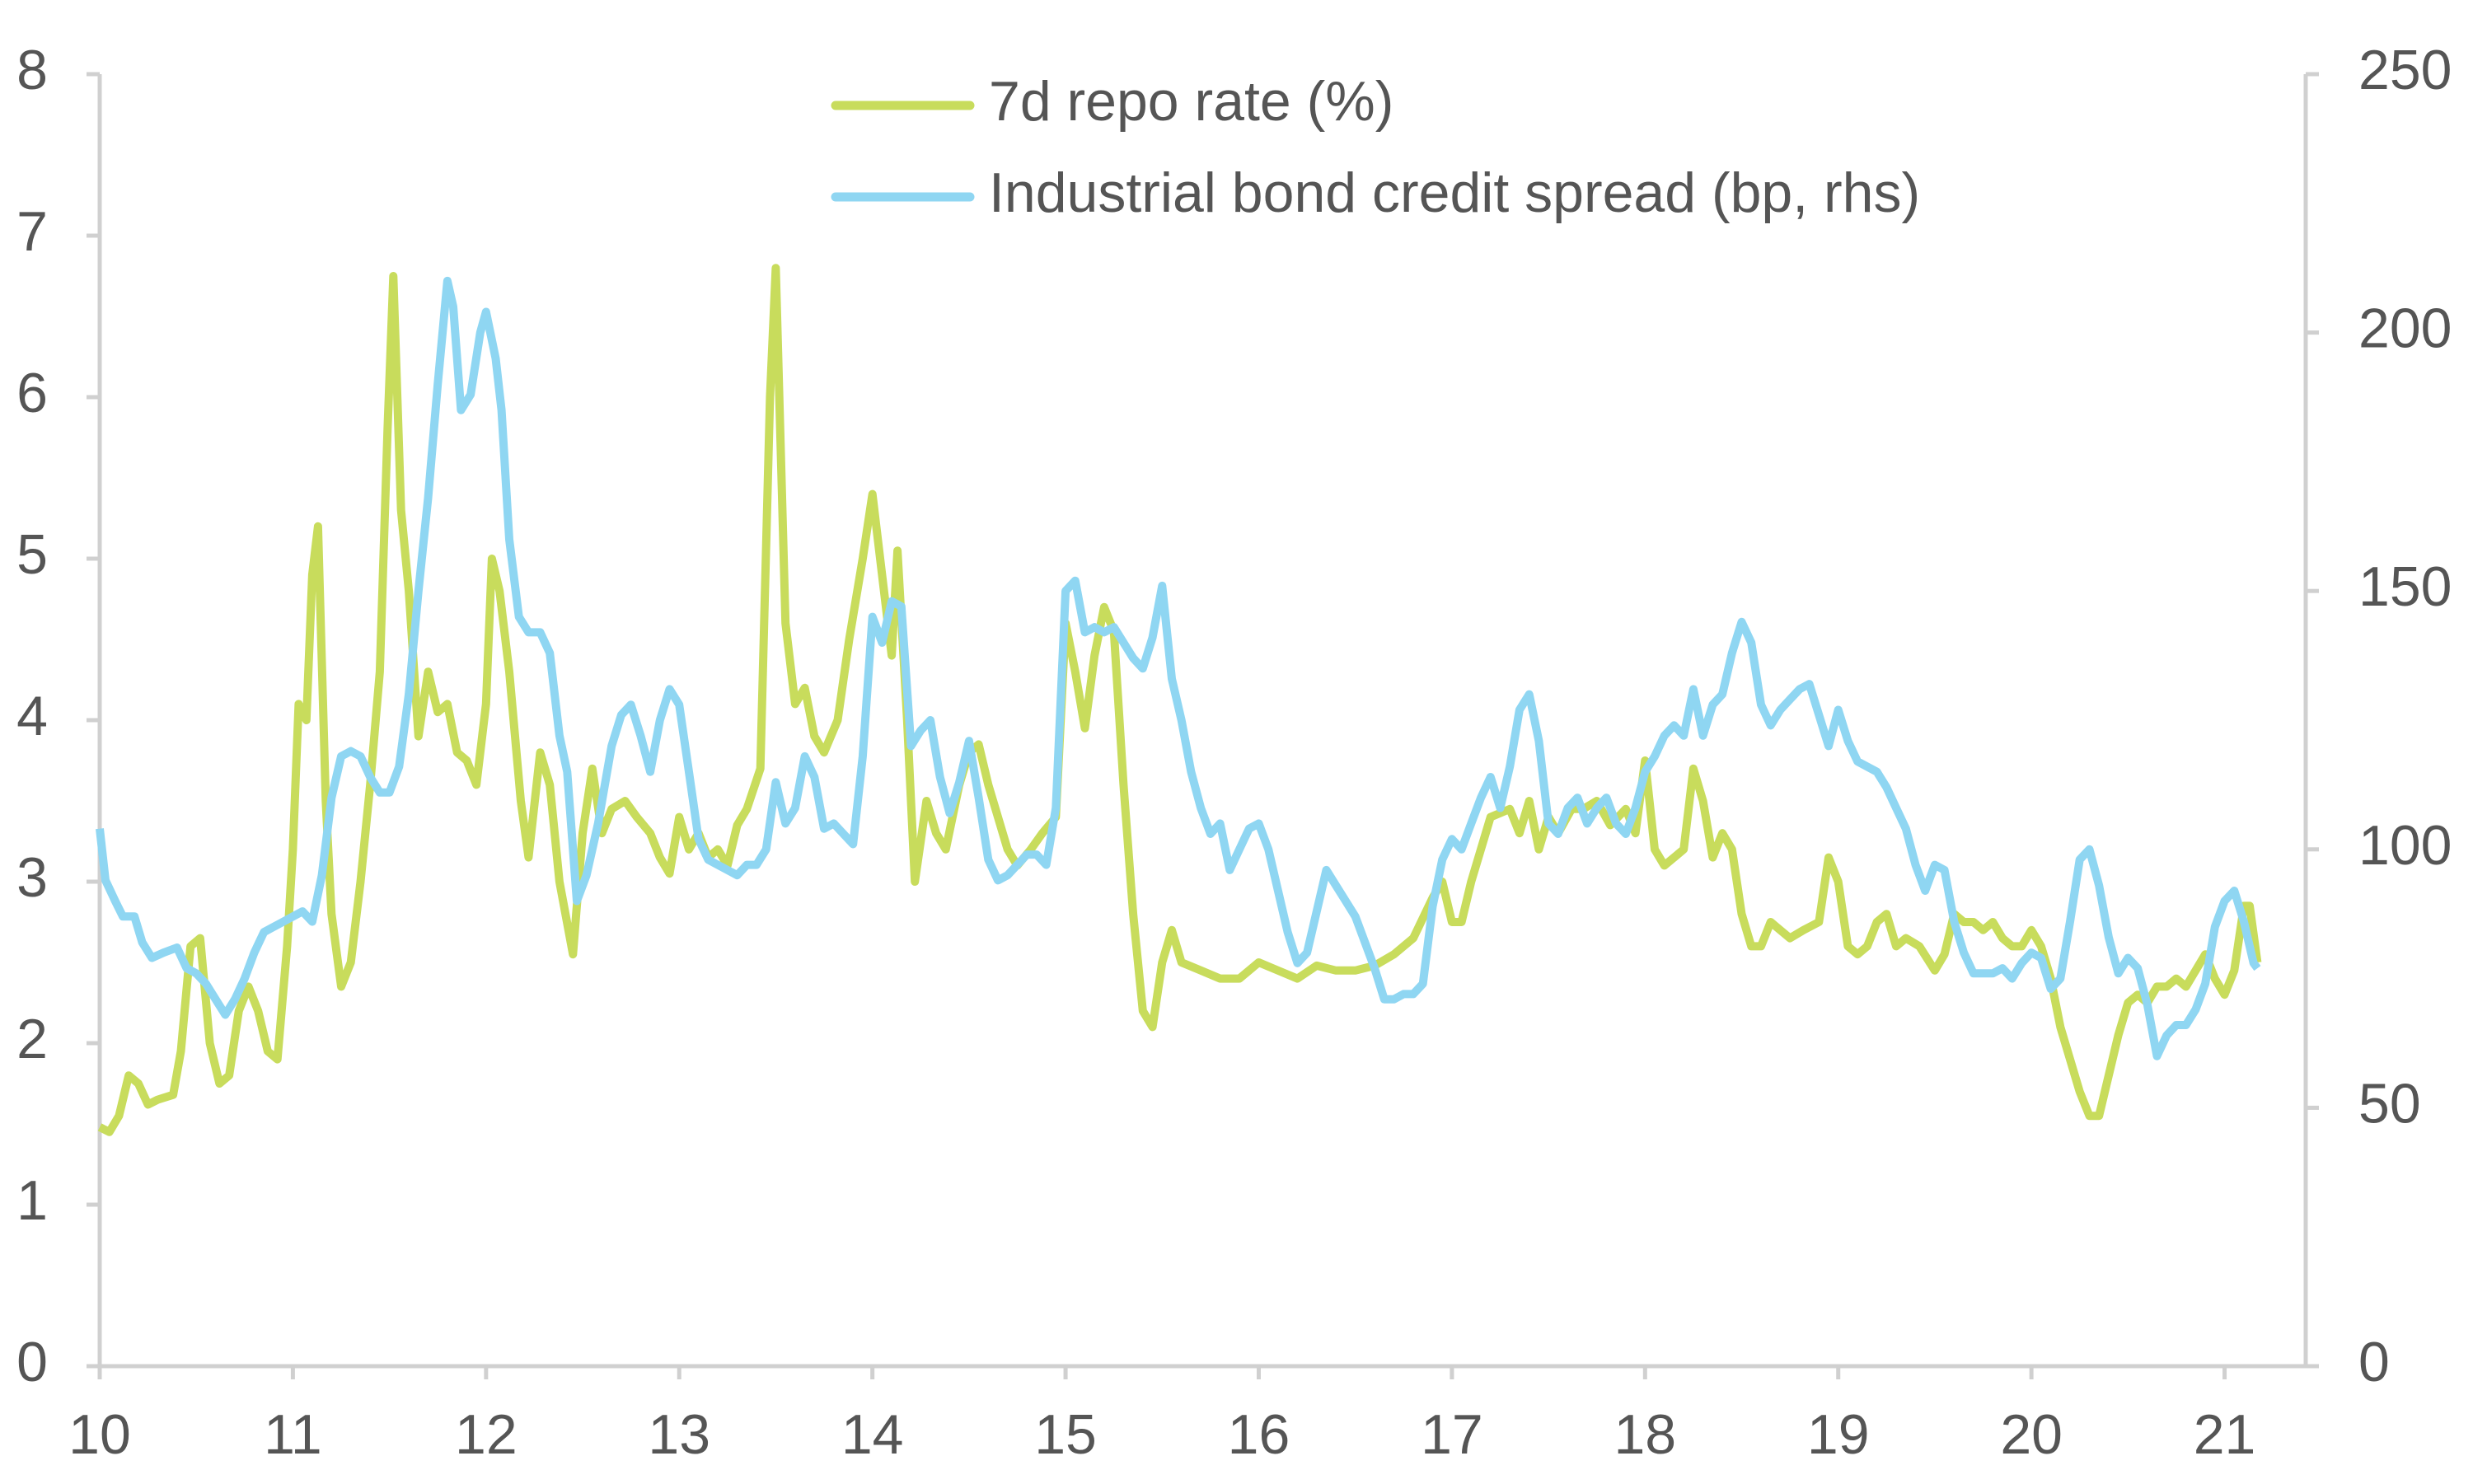 The image size is (2473, 1484). I want to click on x-tick-label: 13, so click(679, 1435).